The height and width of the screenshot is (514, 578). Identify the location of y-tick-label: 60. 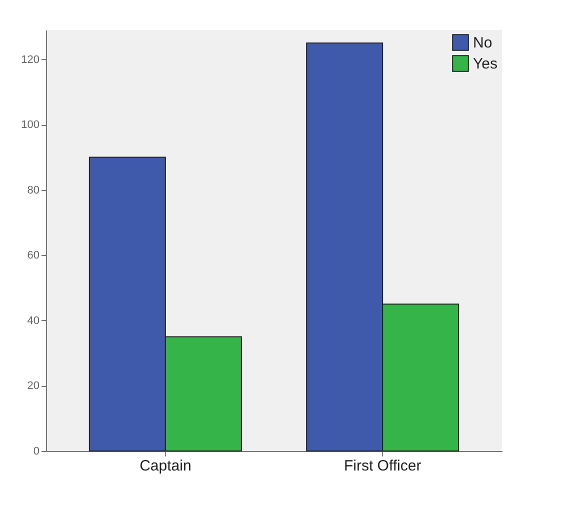
(33, 256).